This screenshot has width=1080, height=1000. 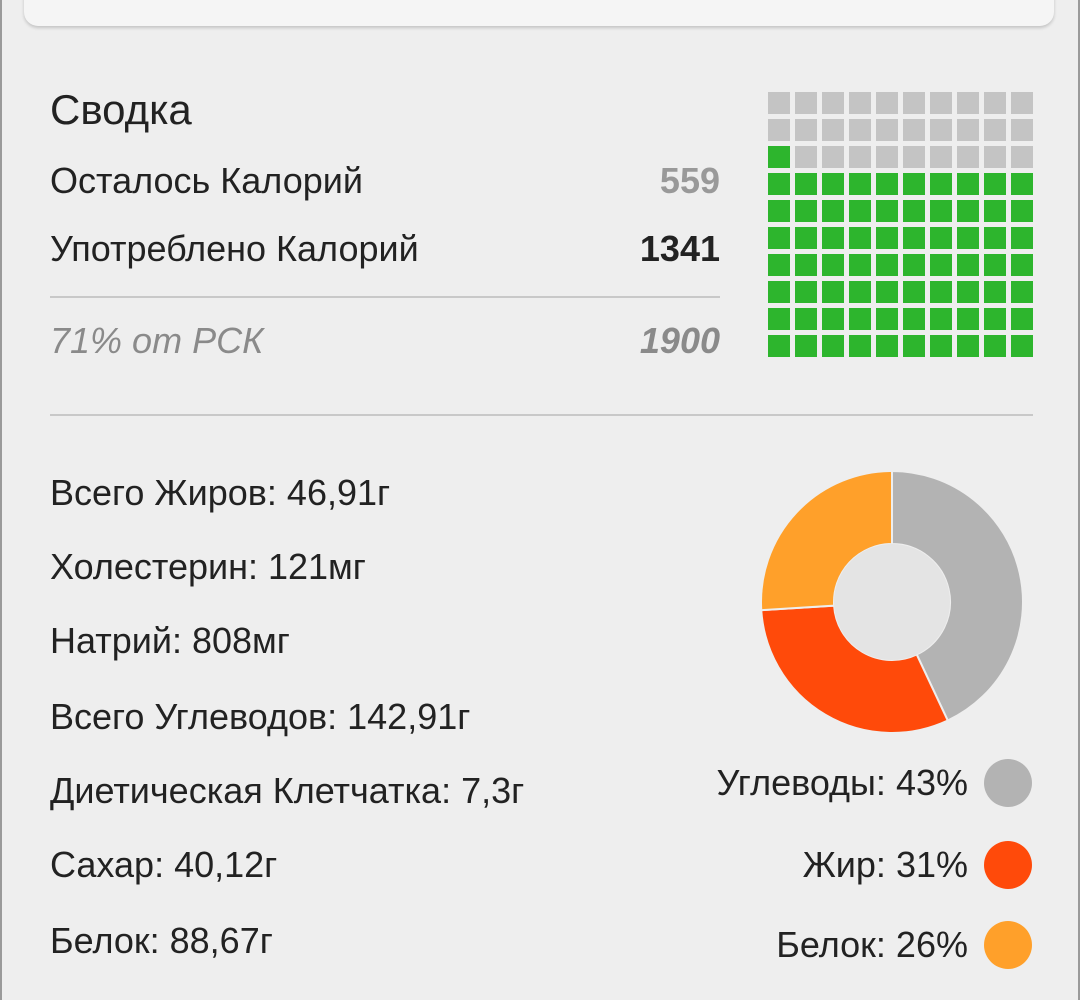 I want to click on summary-divider, so click(x=385, y=297).